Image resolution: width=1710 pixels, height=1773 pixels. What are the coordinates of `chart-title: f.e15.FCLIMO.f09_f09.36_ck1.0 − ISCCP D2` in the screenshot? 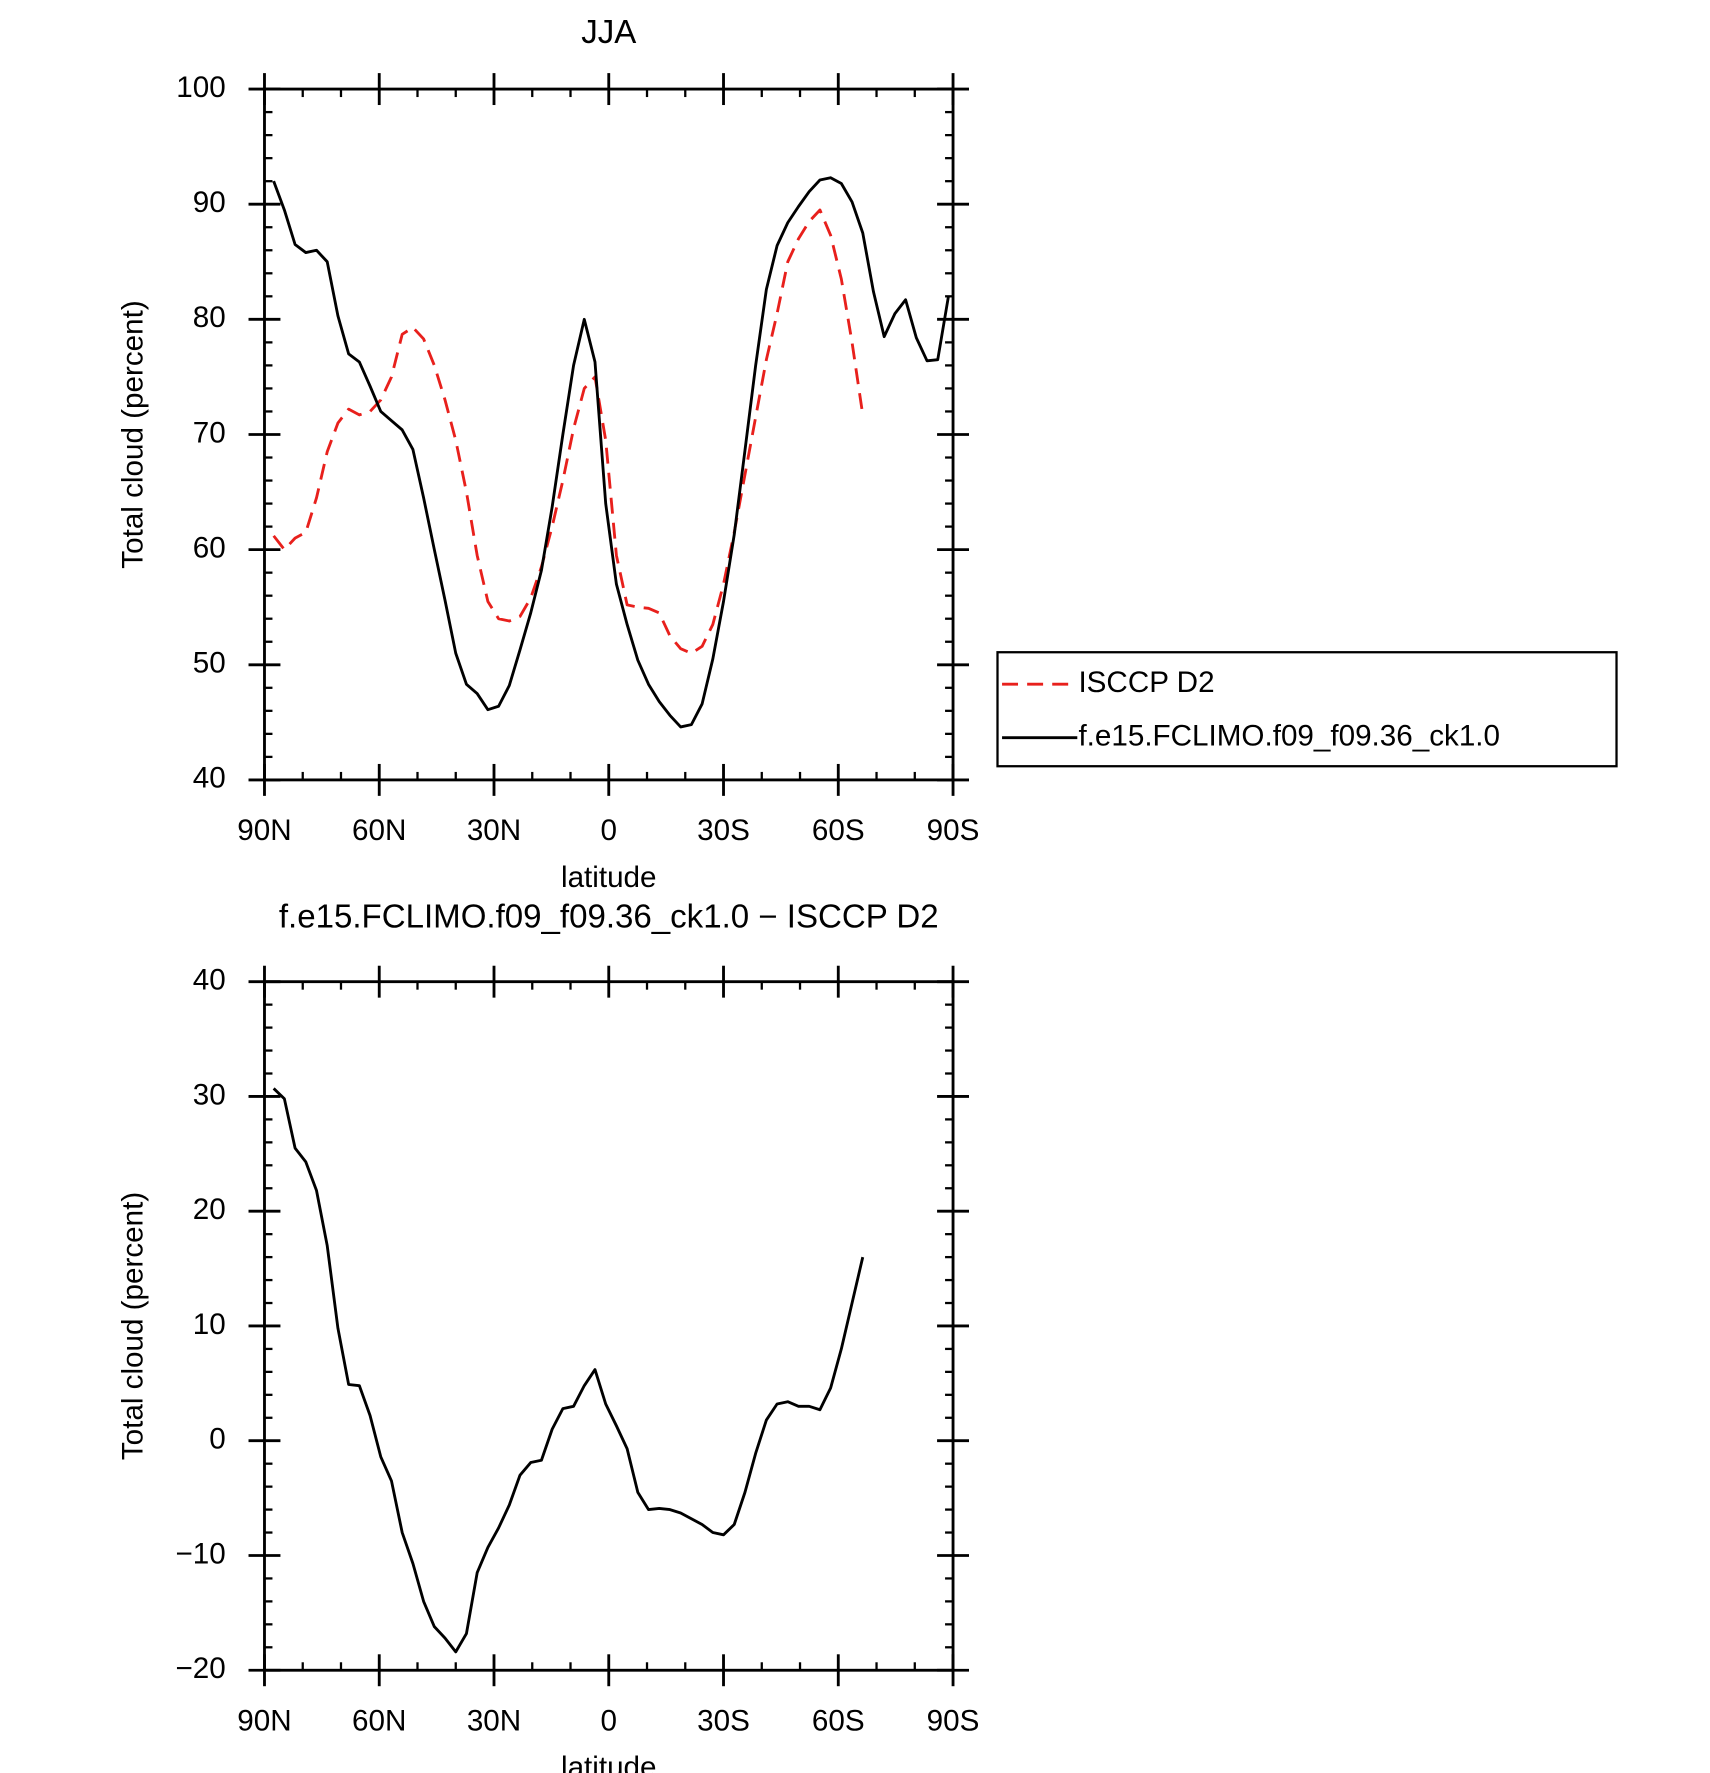 It's located at (609, 917).